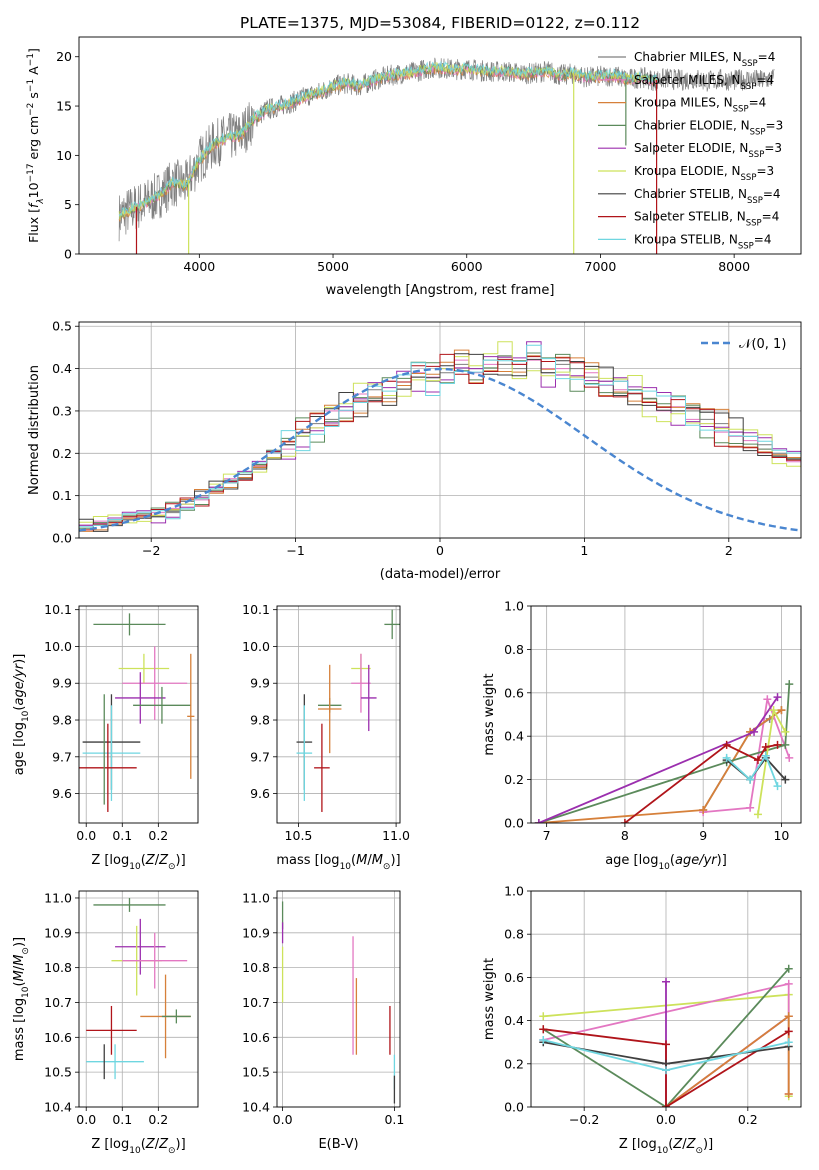 The image size is (819, 1170). Describe the element at coordinates (666, 862) in the screenshot. I see `x-axis-label: age [log10(age/yr)]` at that location.